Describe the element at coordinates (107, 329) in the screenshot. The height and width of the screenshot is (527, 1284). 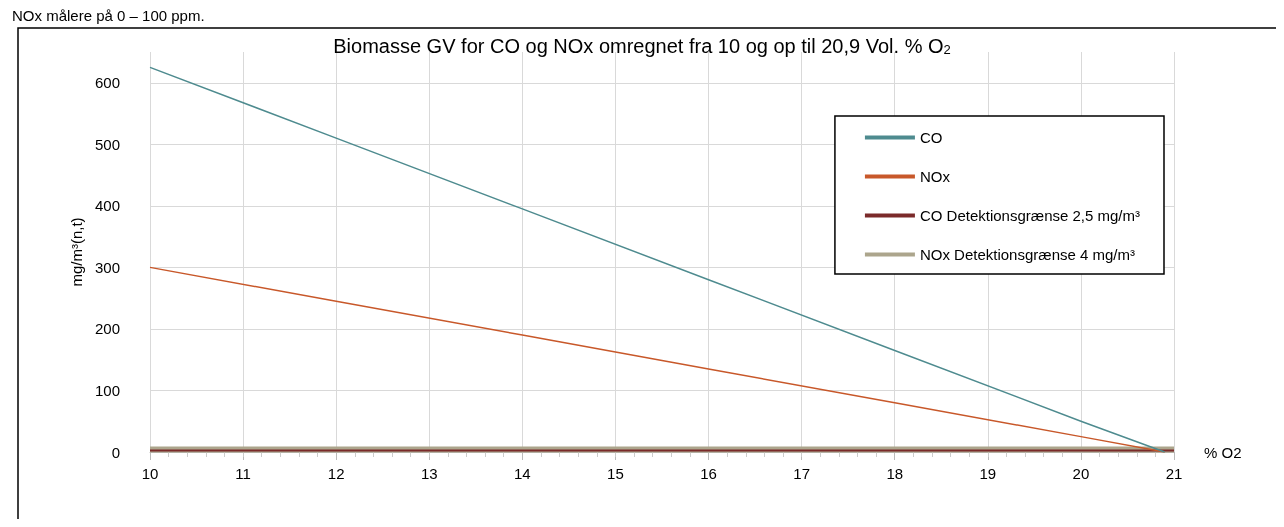
I see `y-tick-label: 200` at that location.